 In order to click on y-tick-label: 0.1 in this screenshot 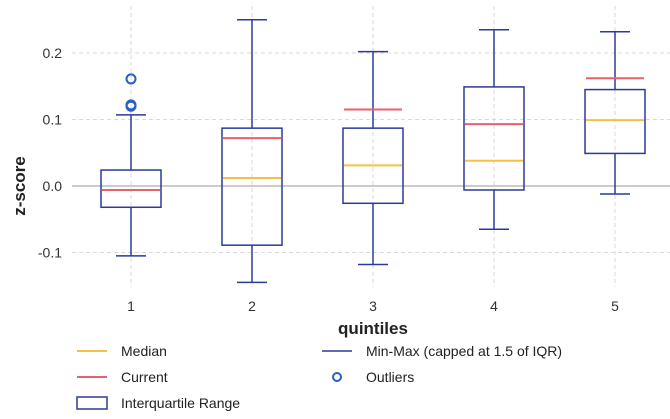, I will do `click(53, 120)`.